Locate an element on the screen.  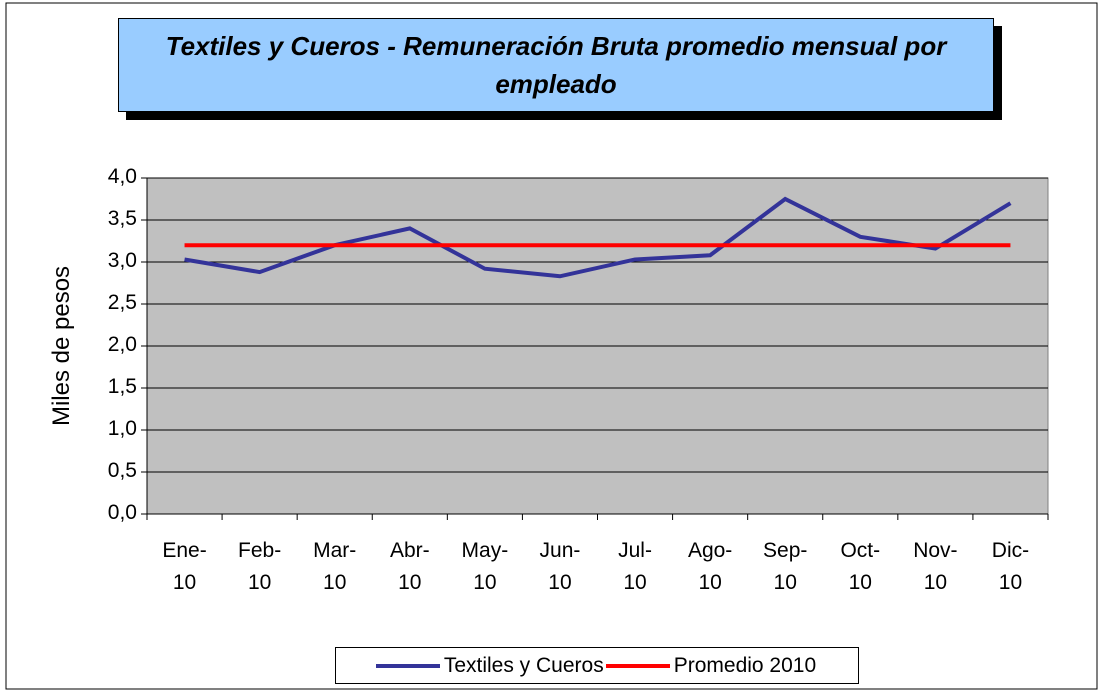
y-tick-label: 4,0 is located at coordinates (122, 176).